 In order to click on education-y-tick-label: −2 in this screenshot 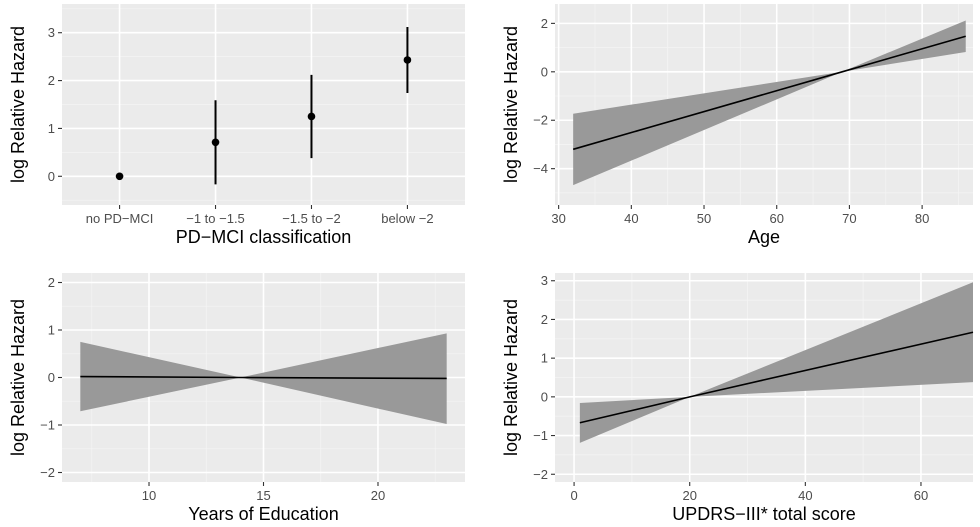, I will do `click(47, 472)`.